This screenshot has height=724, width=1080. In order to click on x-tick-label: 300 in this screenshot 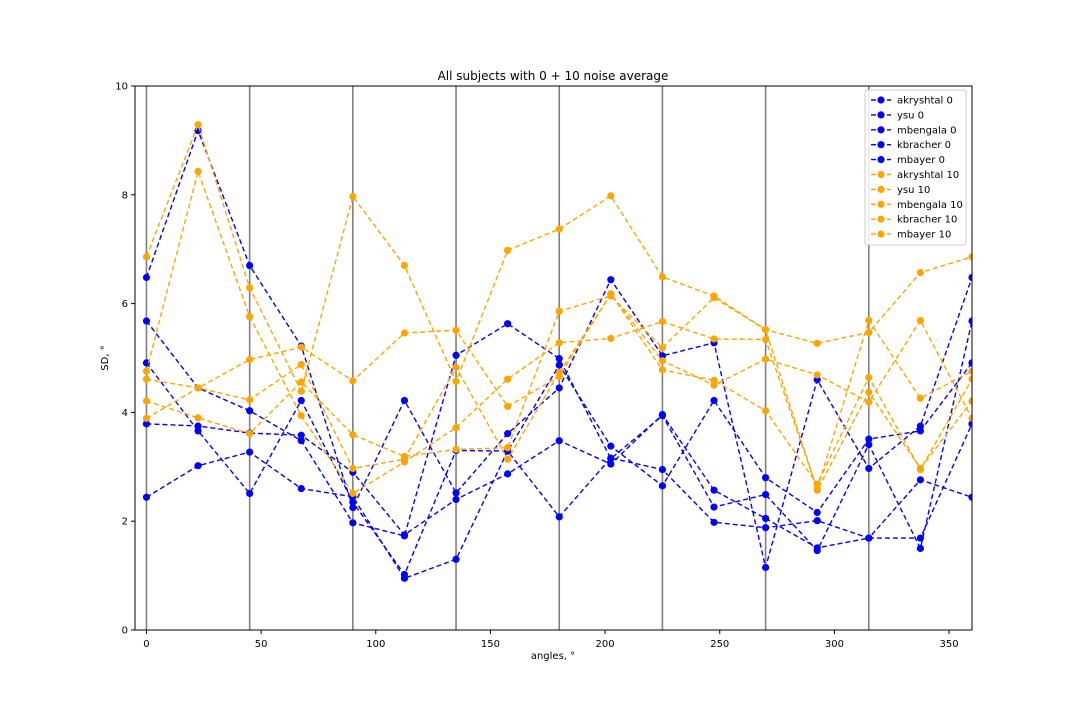, I will do `click(834, 644)`.